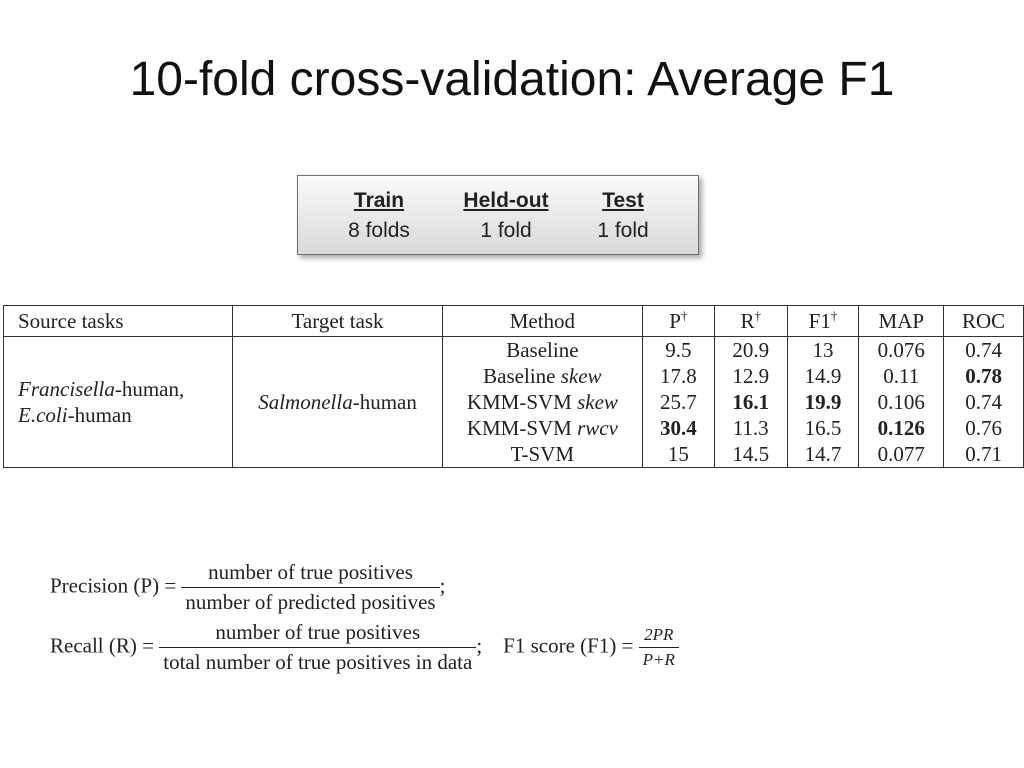  I want to click on f1-label: F1 score (F1) =, so click(568, 645).